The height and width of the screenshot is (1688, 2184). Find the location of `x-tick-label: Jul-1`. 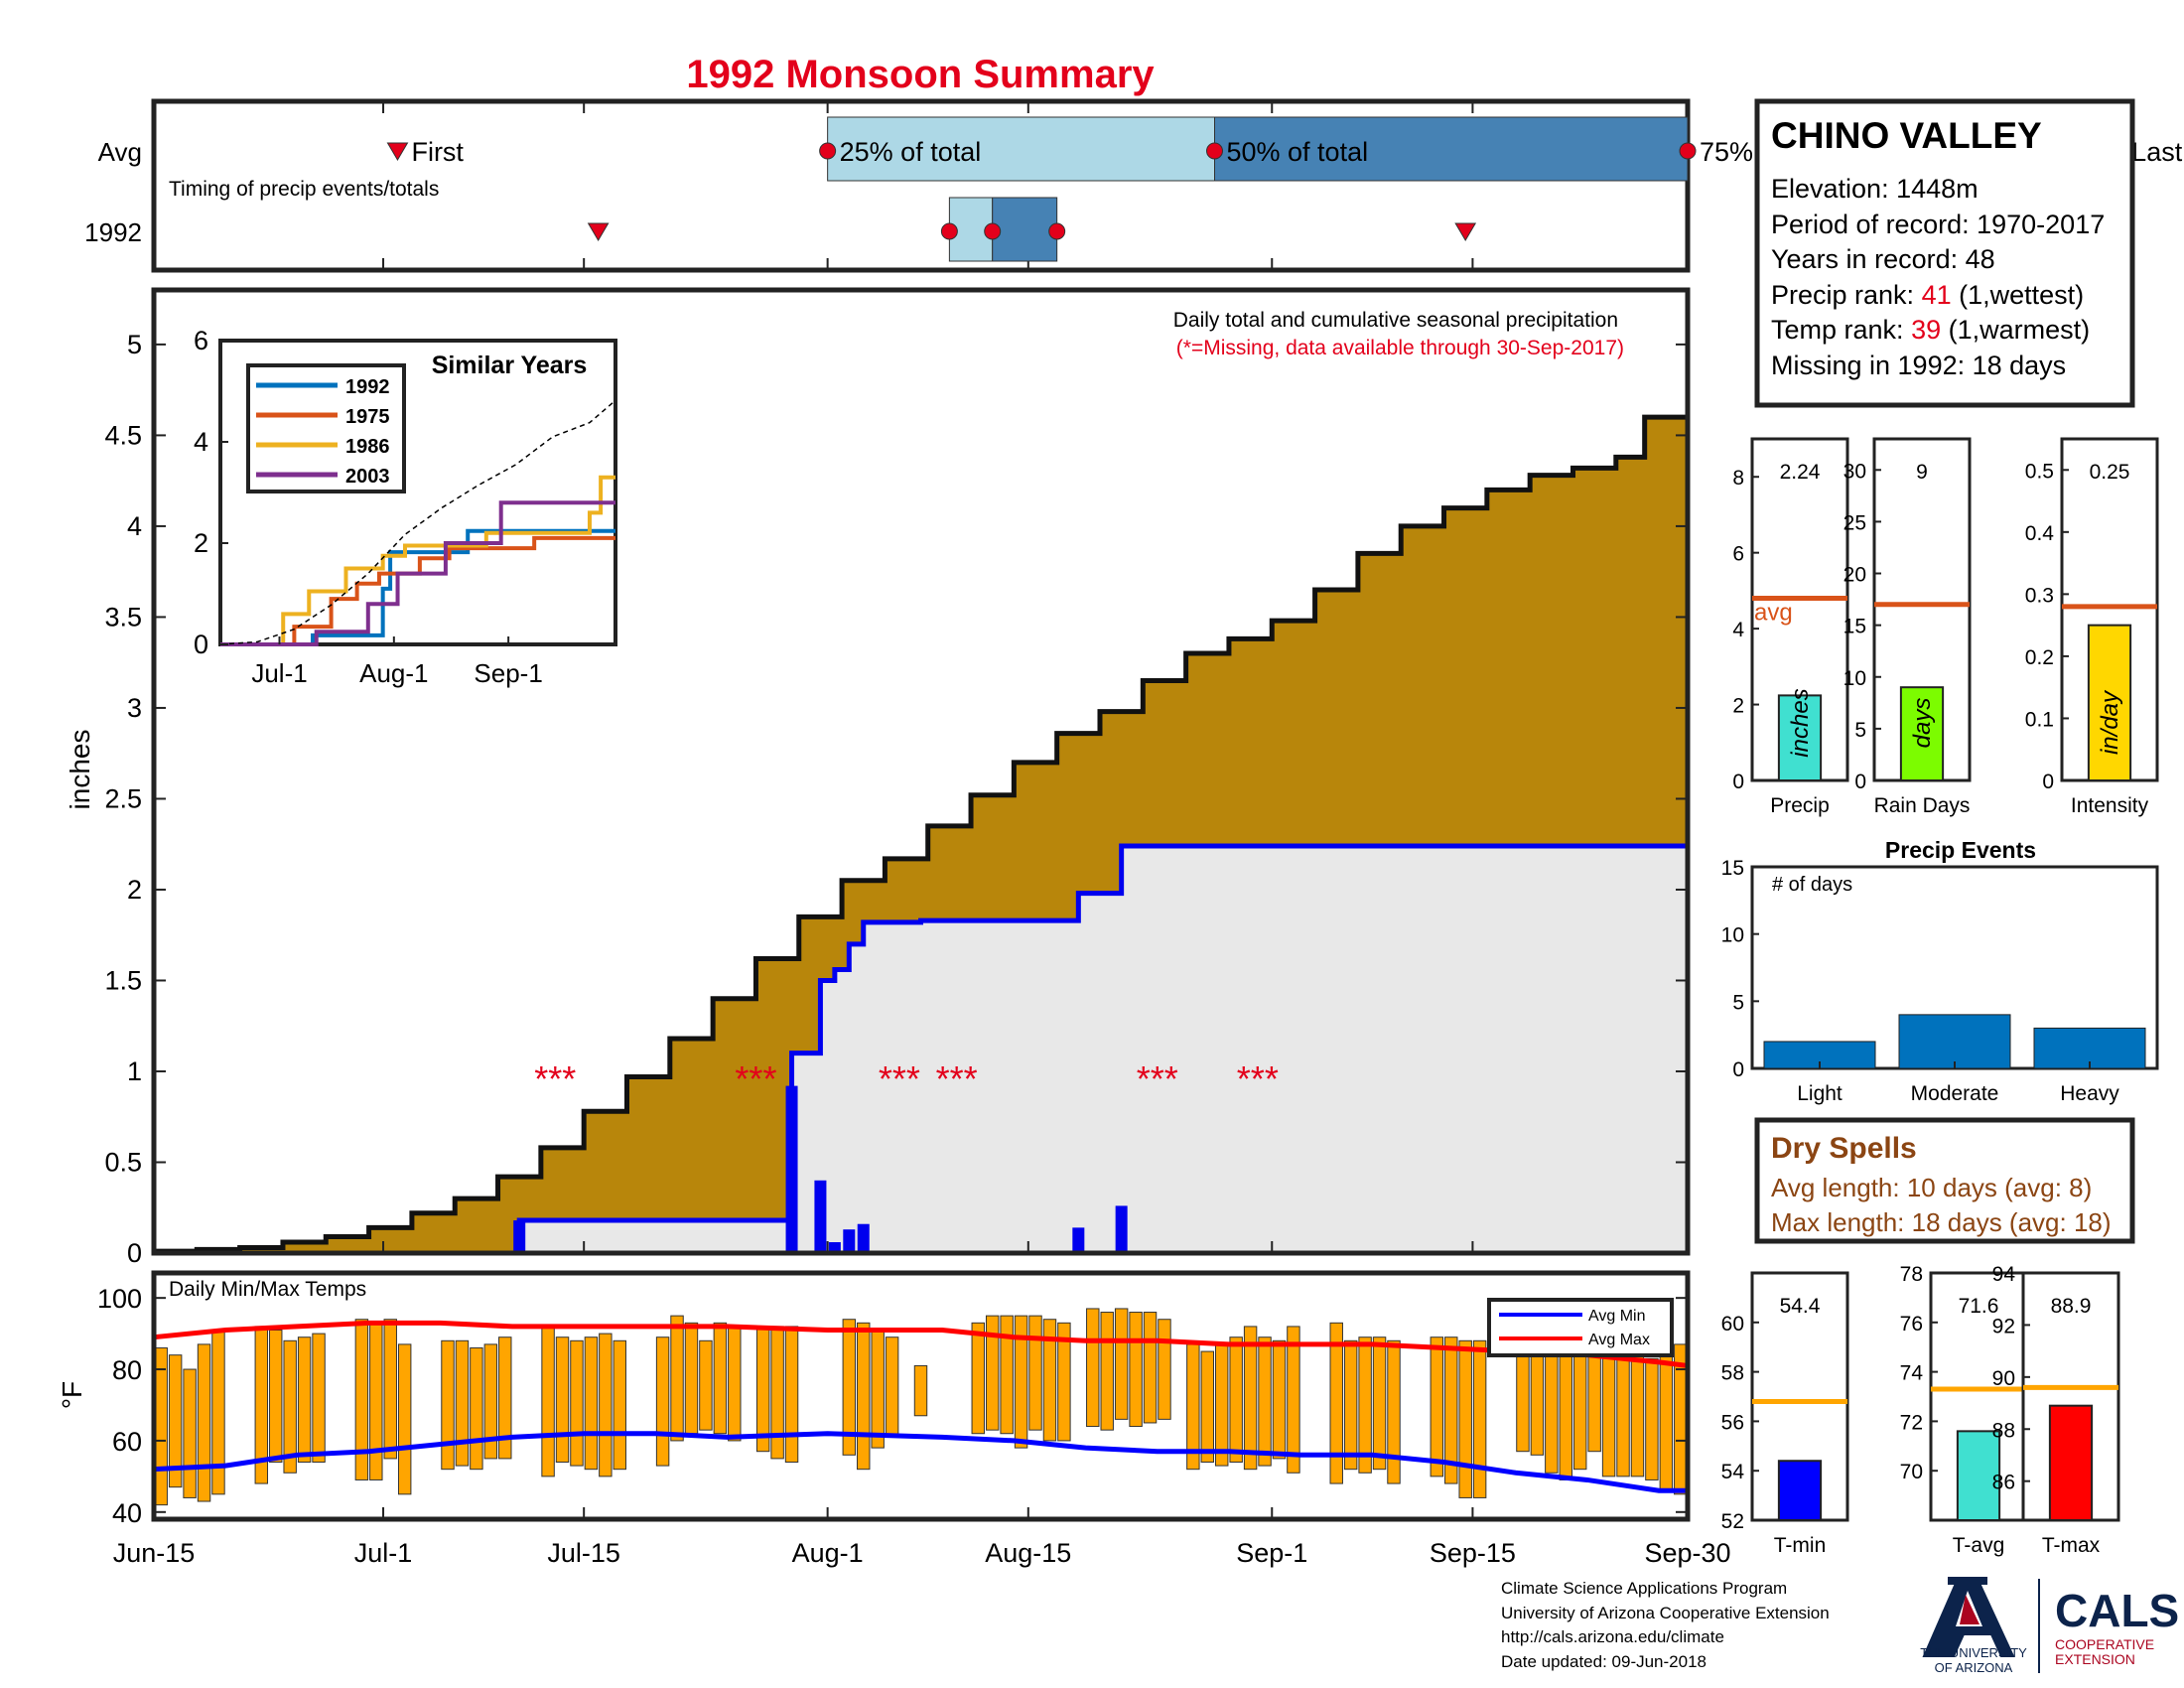

x-tick-label: Jul-1 is located at coordinates (383, 1553).